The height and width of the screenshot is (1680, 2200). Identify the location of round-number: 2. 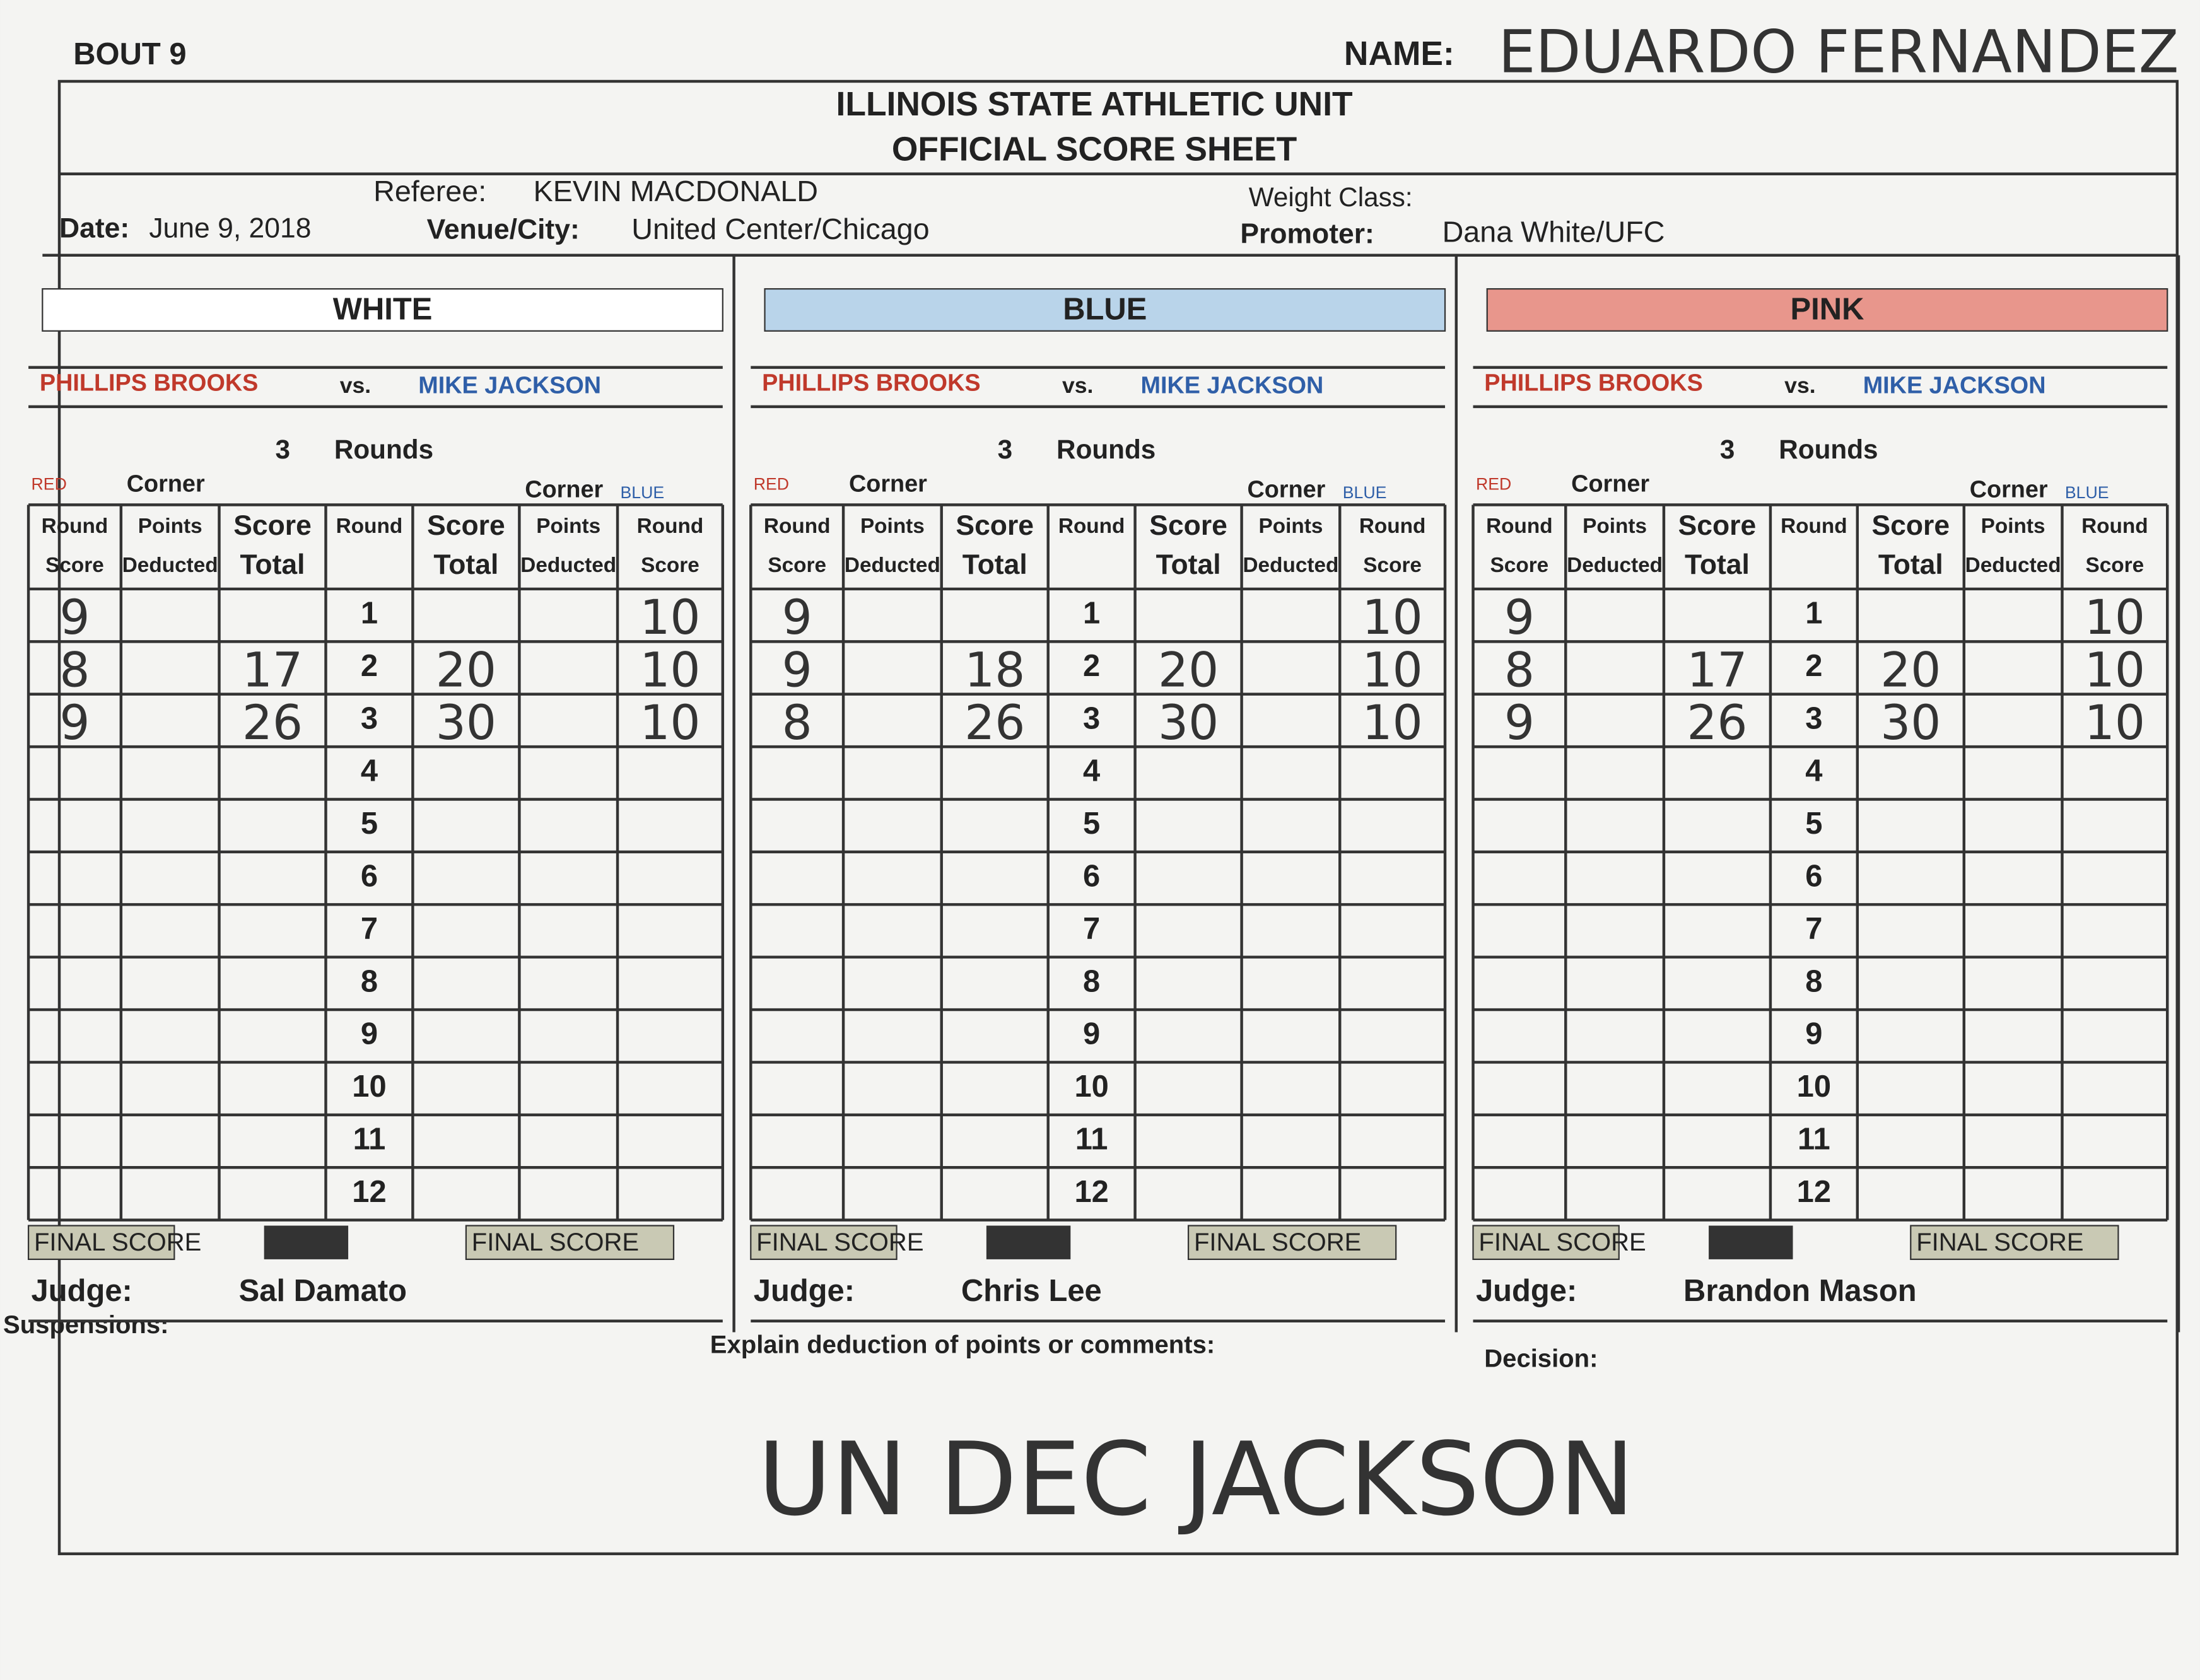
(370, 666).